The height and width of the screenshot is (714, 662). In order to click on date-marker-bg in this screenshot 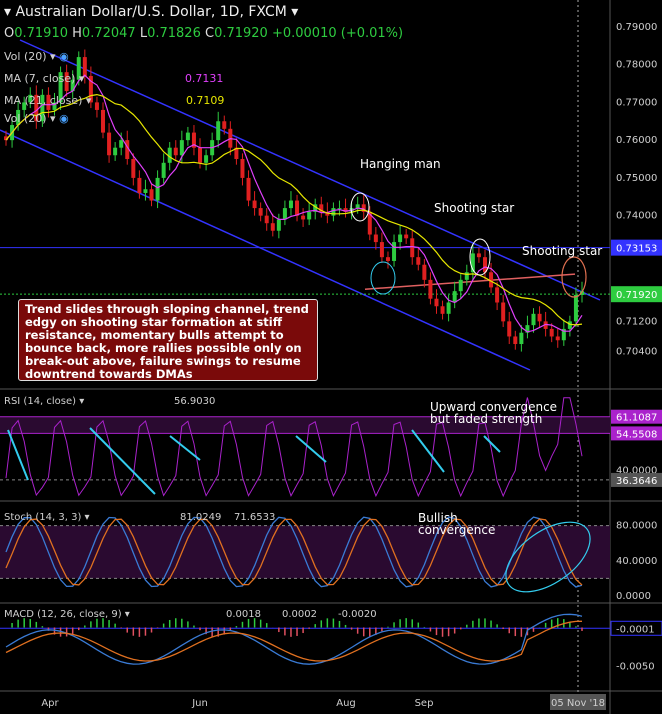, I will do `click(578, 702)`.